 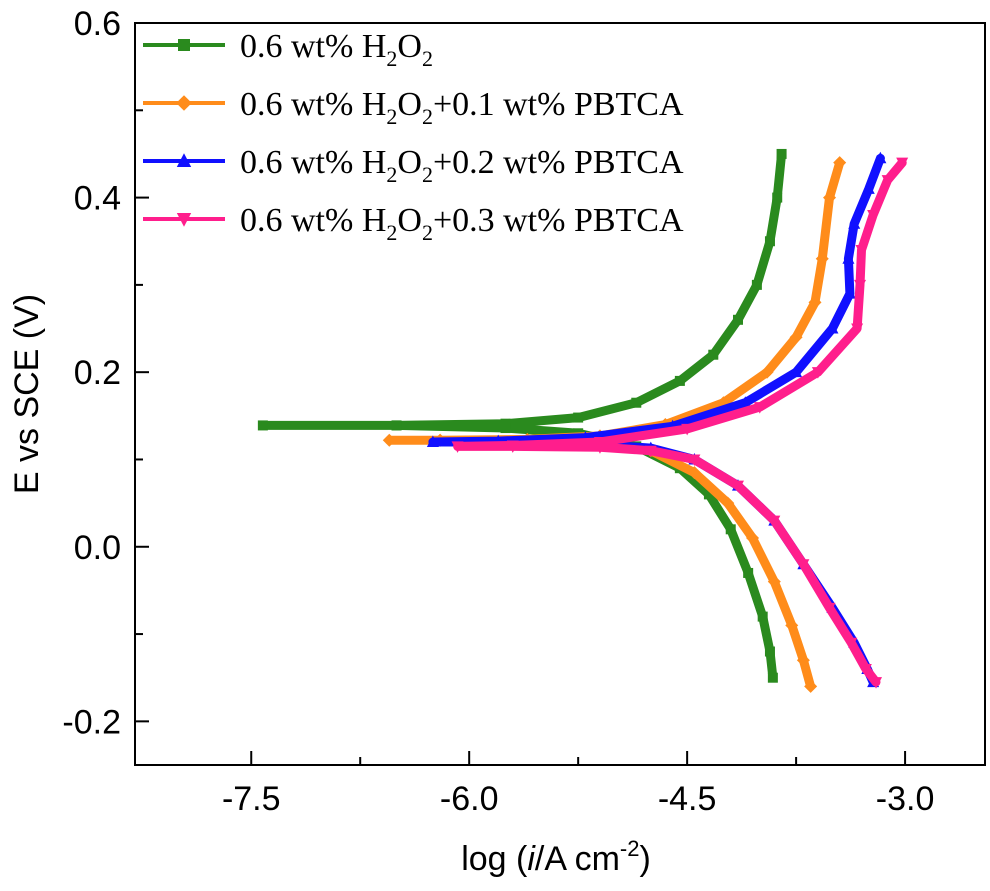 What do you see at coordinates (97, 199) in the screenshot?
I see `y-tick-label-3: 0.4` at bounding box center [97, 199].